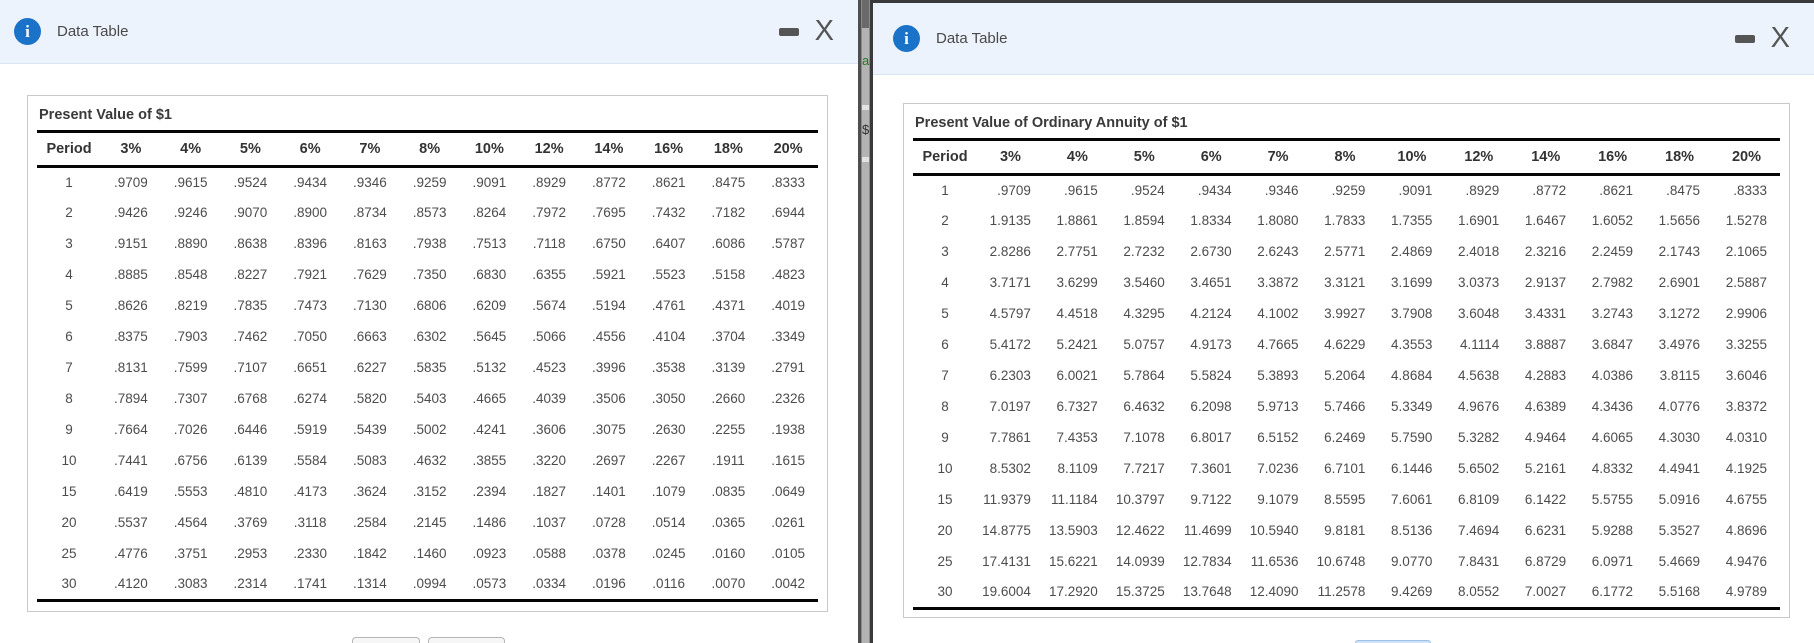  What do you see at coordinates (1746, 220) in the screenshot?
I see `value-cell: 1.5278` at bounding box center [1746, 220].